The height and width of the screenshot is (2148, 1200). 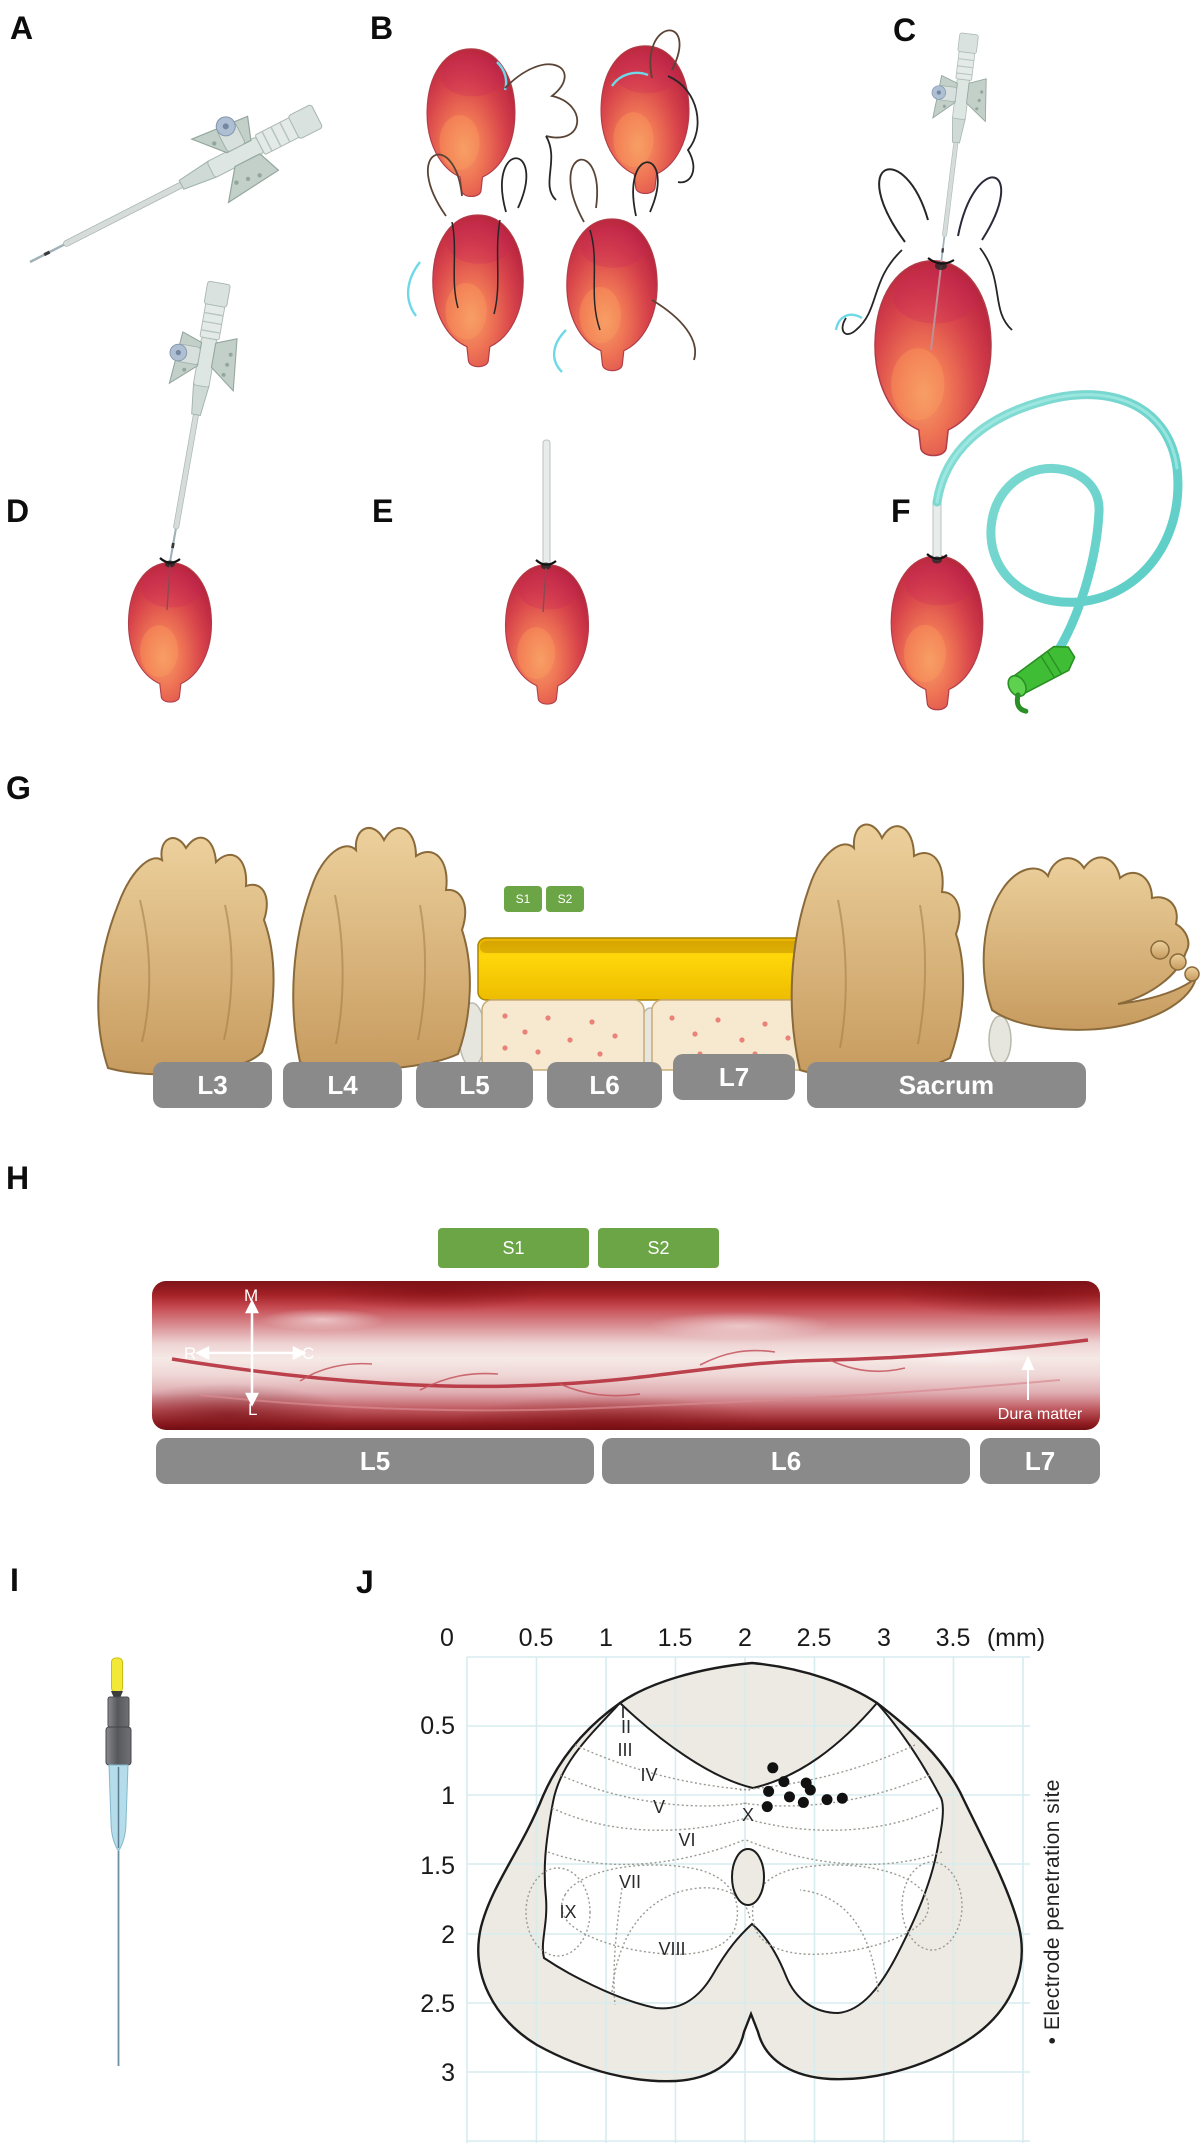 What do you see at coordinates (568, 1912) in the screenshot?
I see `lamina-label-ix: IX` at bounding box center [568, 1912].